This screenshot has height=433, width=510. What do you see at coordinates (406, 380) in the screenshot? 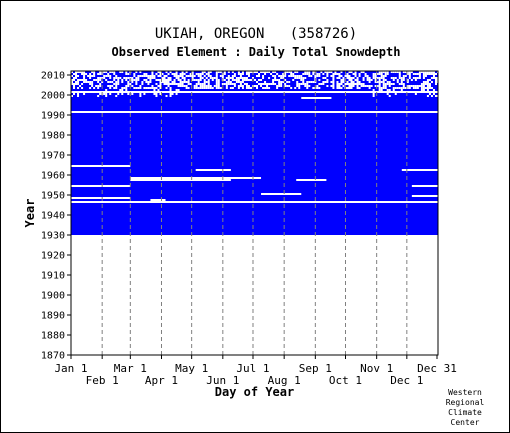
I see `x-tick-label: Dec 1` at bounding box center [406, 380].